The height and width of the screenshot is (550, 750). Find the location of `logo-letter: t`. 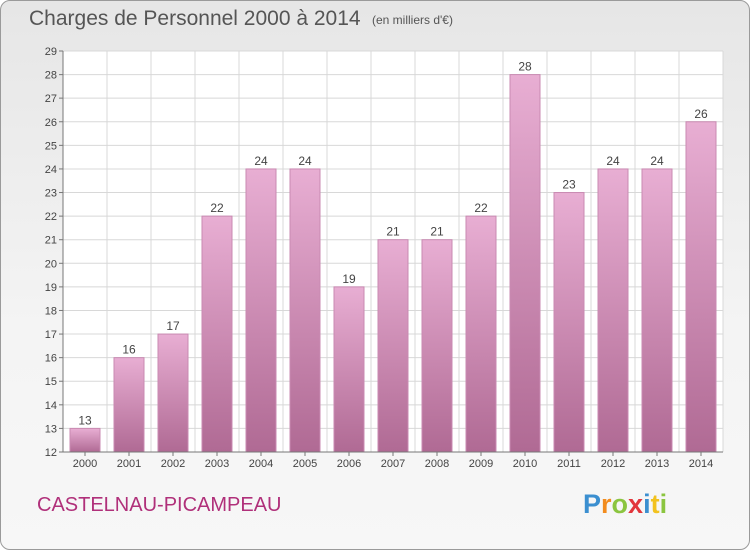

logo-letter: t is located at coordinates (655, 504).